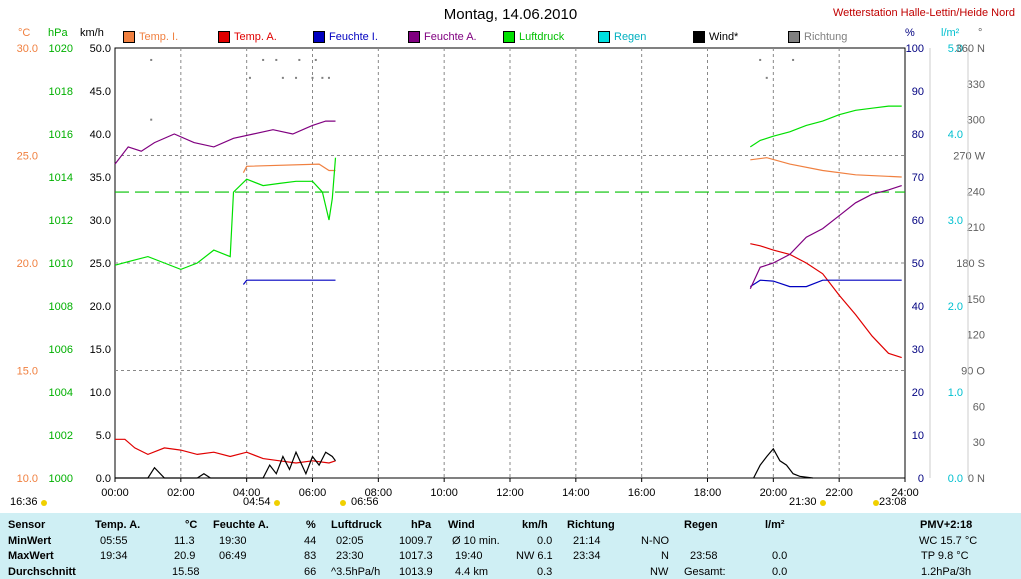  What do you see at coordinates (955, 49) in the screenshot?
I see `rain-tick: 5.0` at bounding box center [955, 49].